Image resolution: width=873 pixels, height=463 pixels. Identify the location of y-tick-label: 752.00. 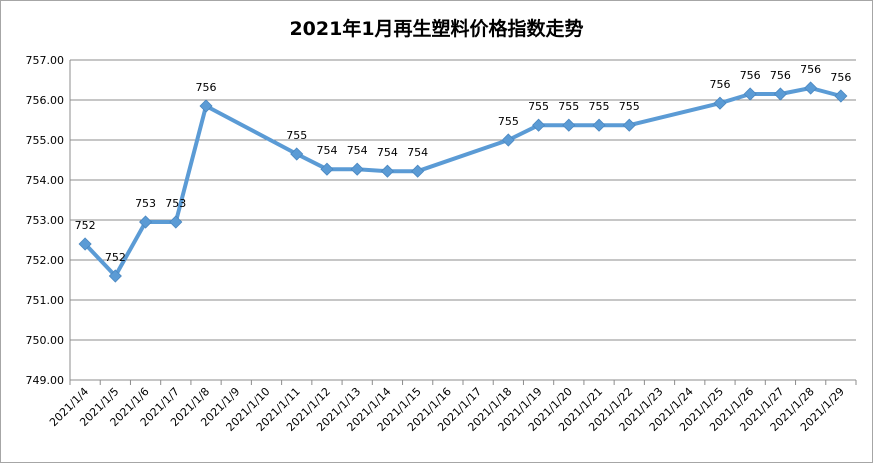
(45, 260).